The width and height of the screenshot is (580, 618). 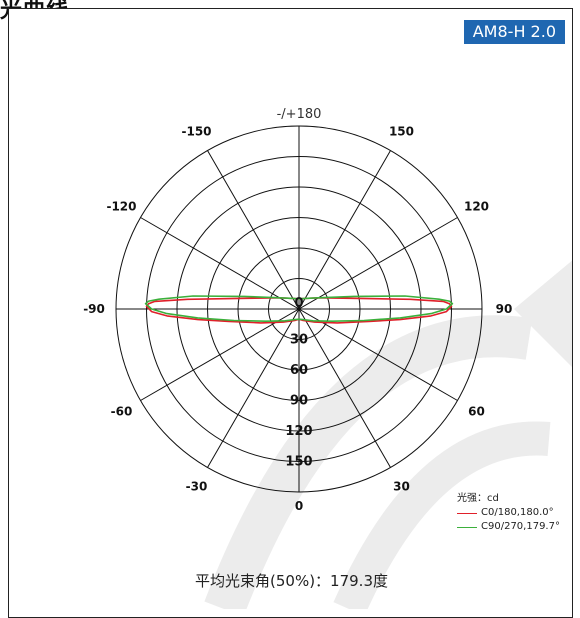 I want to click on legend-item-c0: C0/180,180.0°, so click(x=508, y=513).